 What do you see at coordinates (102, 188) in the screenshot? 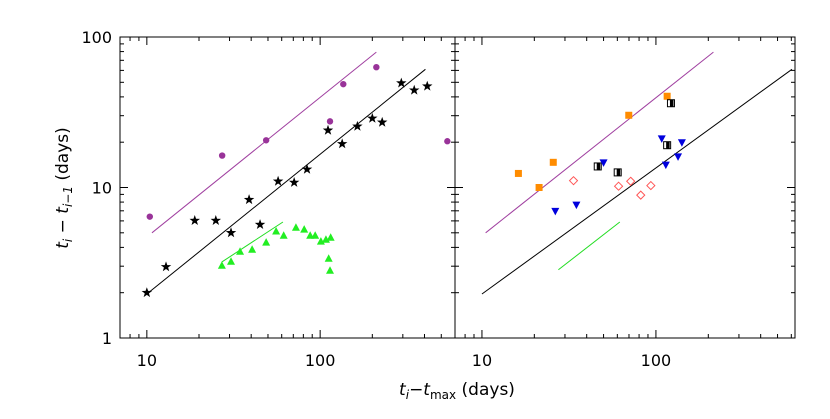
I see `y-tick-label: 10` at bounding box center [102, 188].